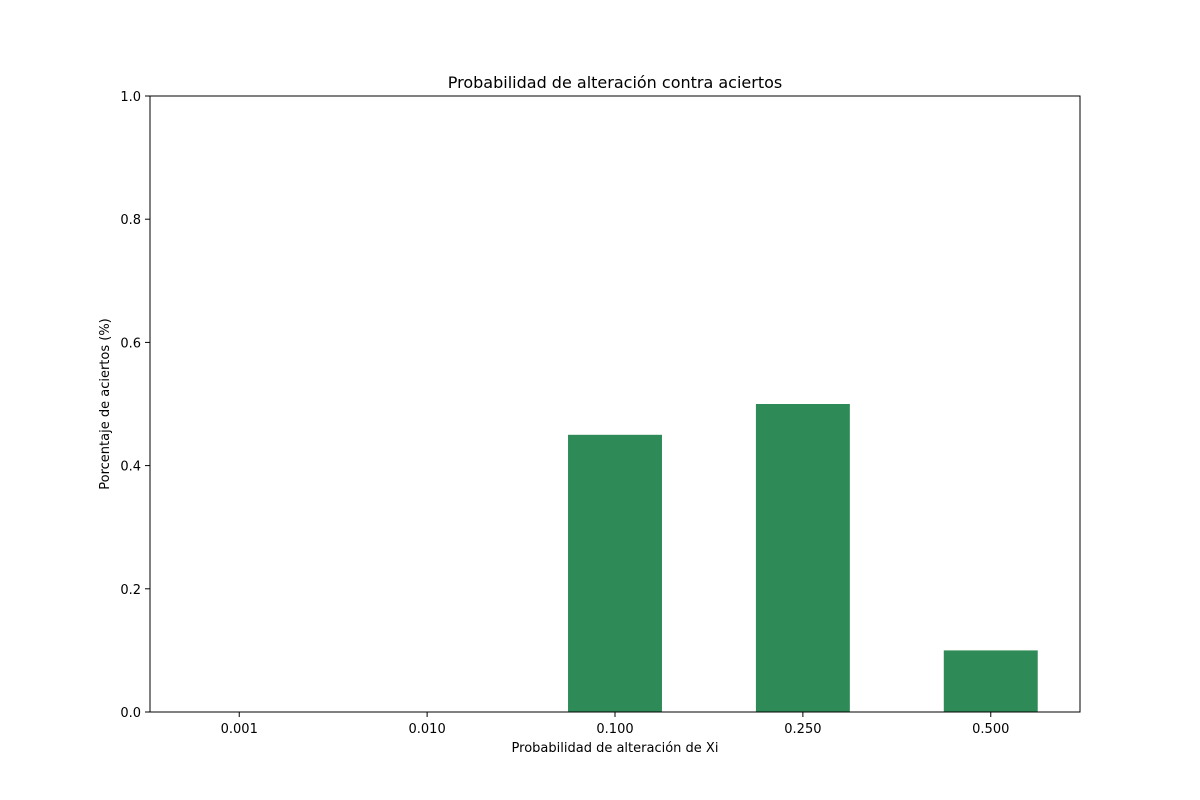 The height and width of the screenshot is (800, 1200). I want to click on x-tick-label: 0.250, so click(802, 729).